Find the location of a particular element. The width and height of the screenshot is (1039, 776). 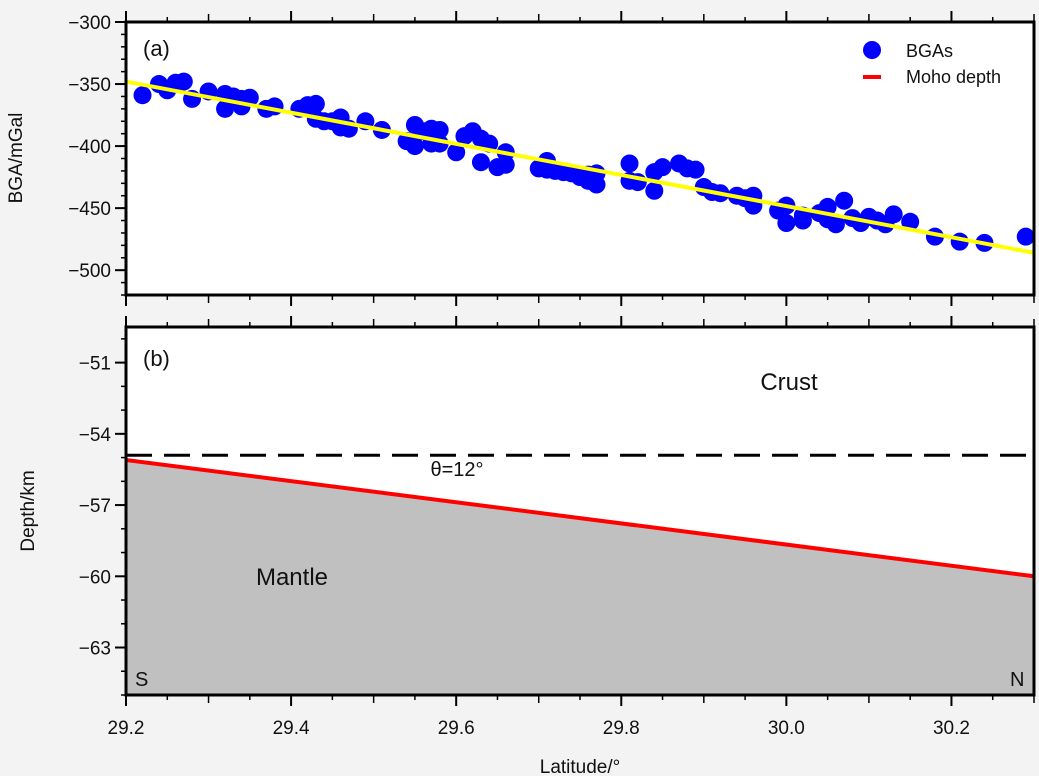

y-tick-label: −51 is located at coordinates (95, 364).